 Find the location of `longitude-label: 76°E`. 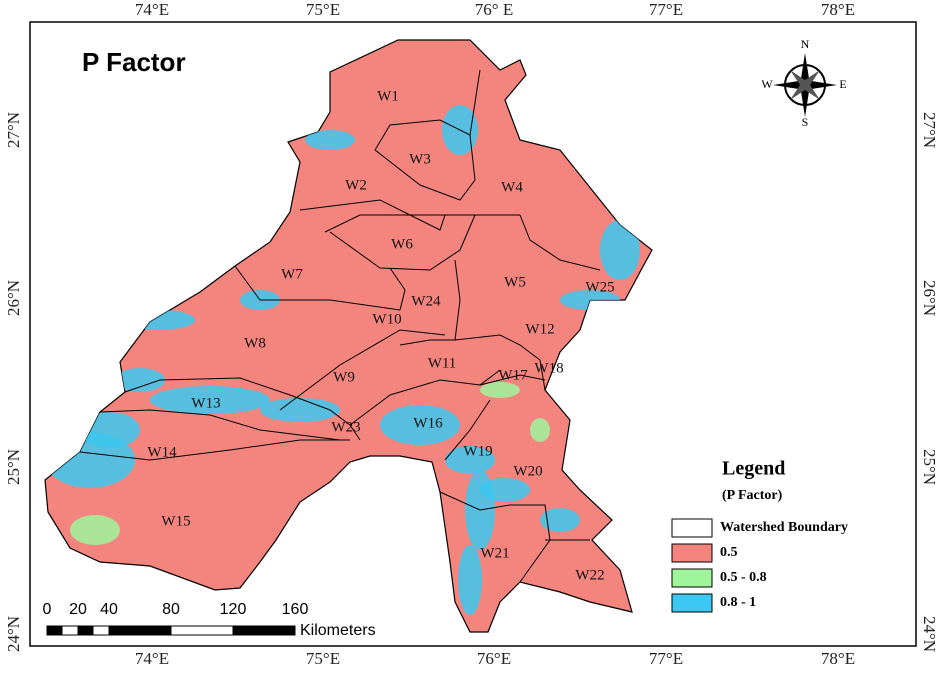

longitude-label: 76°E is located at coordinates (494, 658).